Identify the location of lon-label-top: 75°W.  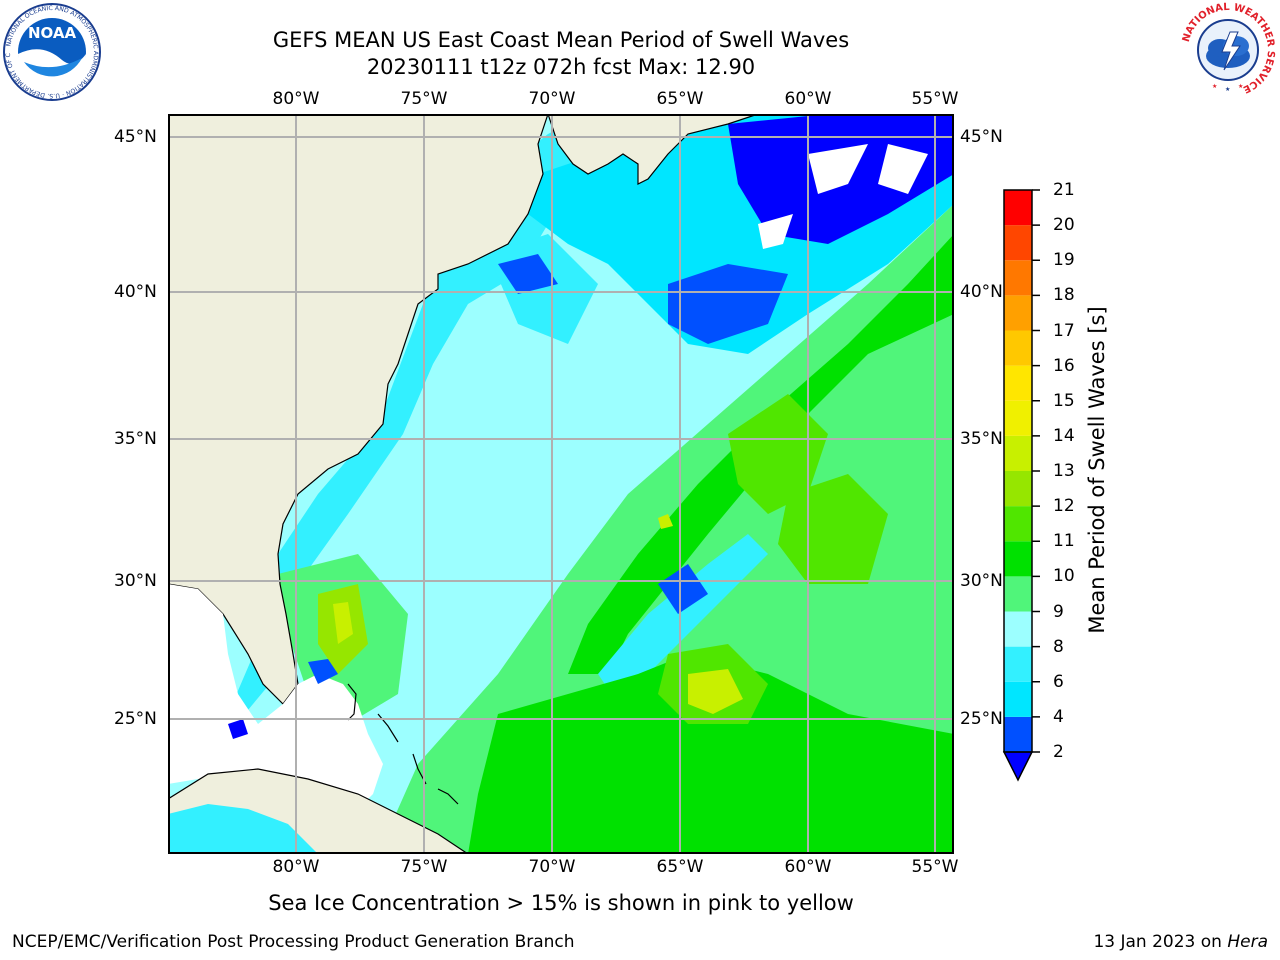
(424, 99).